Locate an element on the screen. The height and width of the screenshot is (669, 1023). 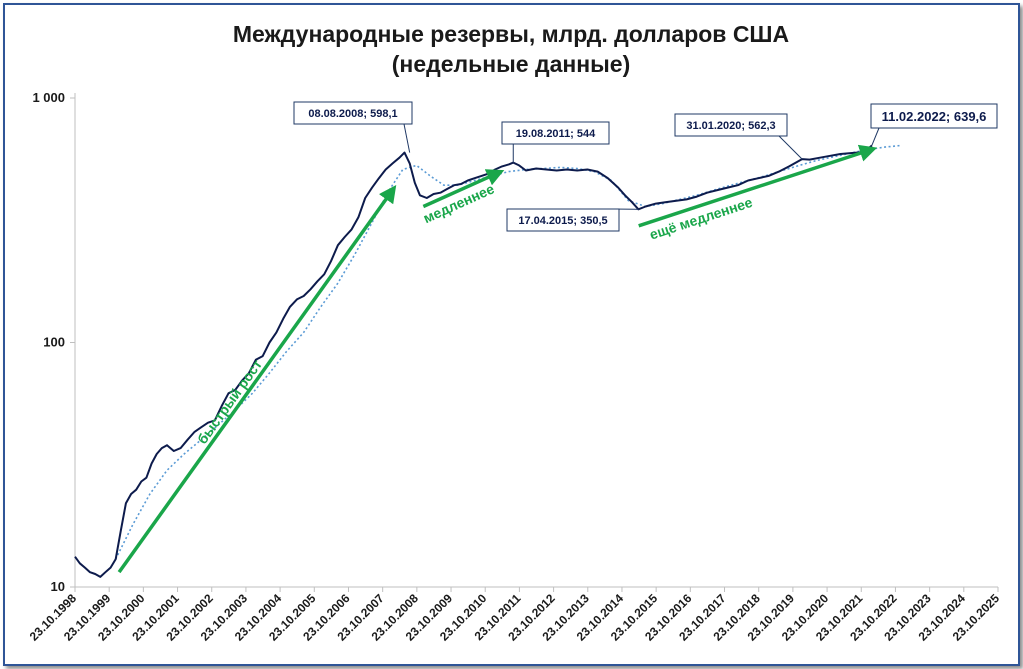
trend-arrow-label: быстрый рост is located at coordinates (229, 401).